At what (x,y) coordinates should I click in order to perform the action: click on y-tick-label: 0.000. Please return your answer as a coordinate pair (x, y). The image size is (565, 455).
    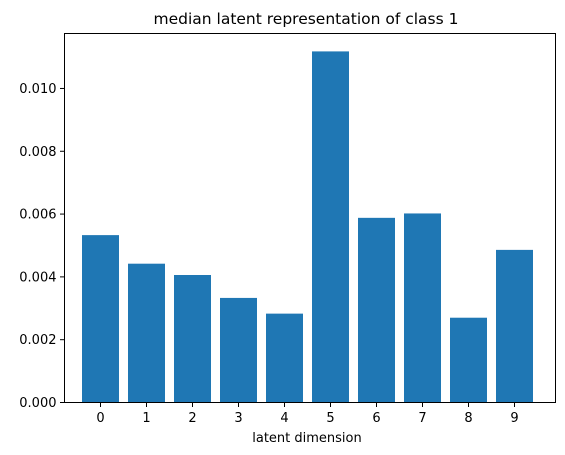
    Looking at the image, I should click on (37, 403).